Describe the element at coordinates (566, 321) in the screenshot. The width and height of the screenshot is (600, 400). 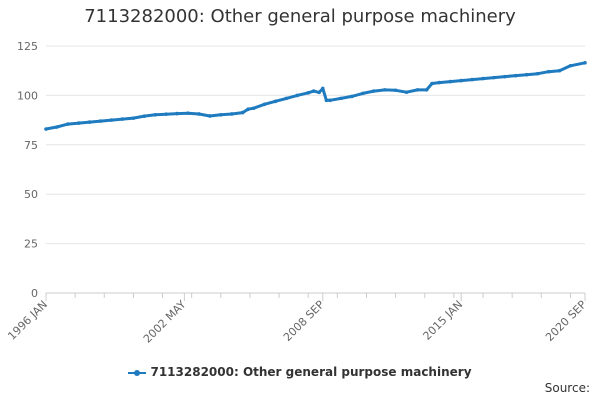
I see `x-tick-label: 2020 SEP` at that location.